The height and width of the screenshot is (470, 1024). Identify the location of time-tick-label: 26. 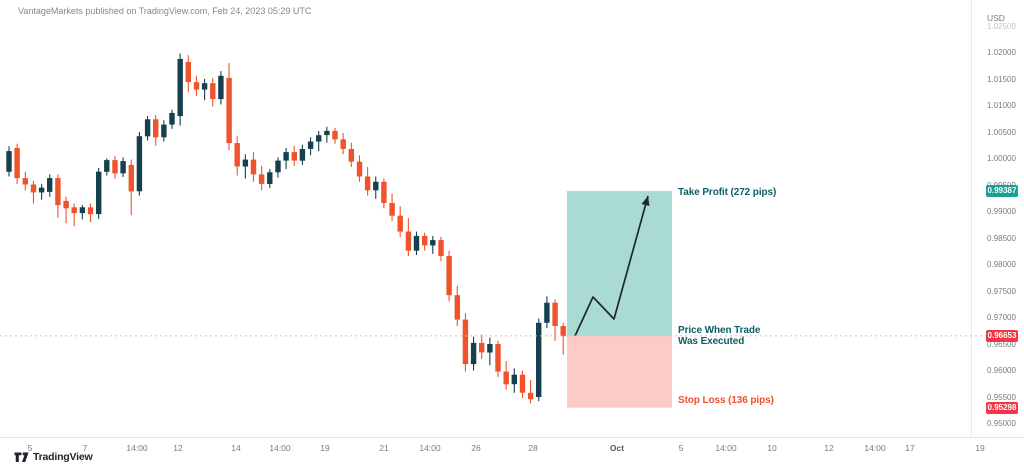
(476, 448).